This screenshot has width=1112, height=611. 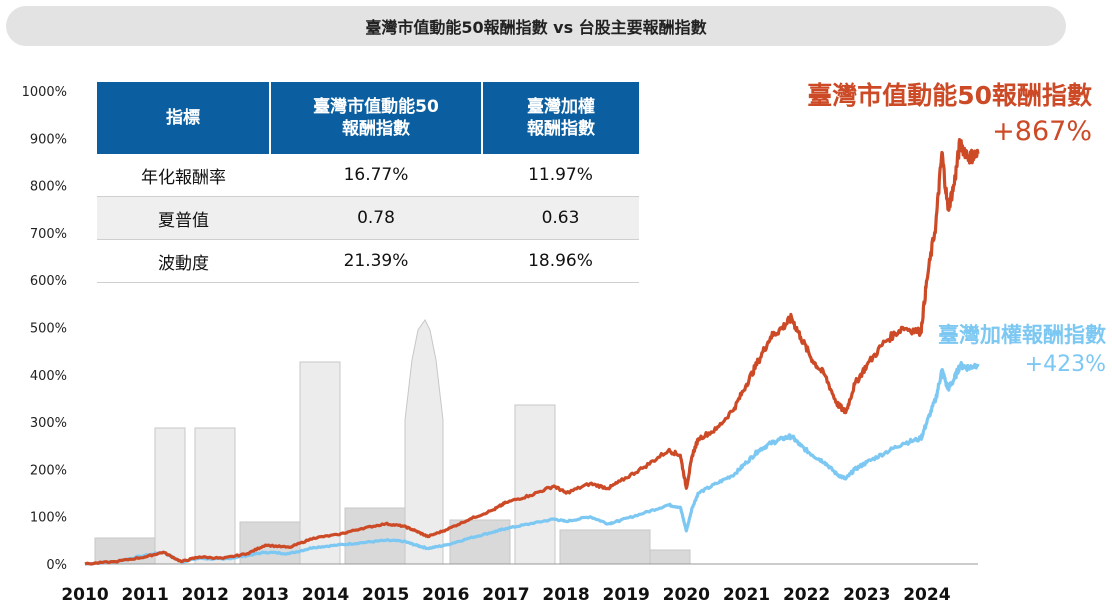 I want to click on x-tick-label: 2013, so click(x=265, y=595).